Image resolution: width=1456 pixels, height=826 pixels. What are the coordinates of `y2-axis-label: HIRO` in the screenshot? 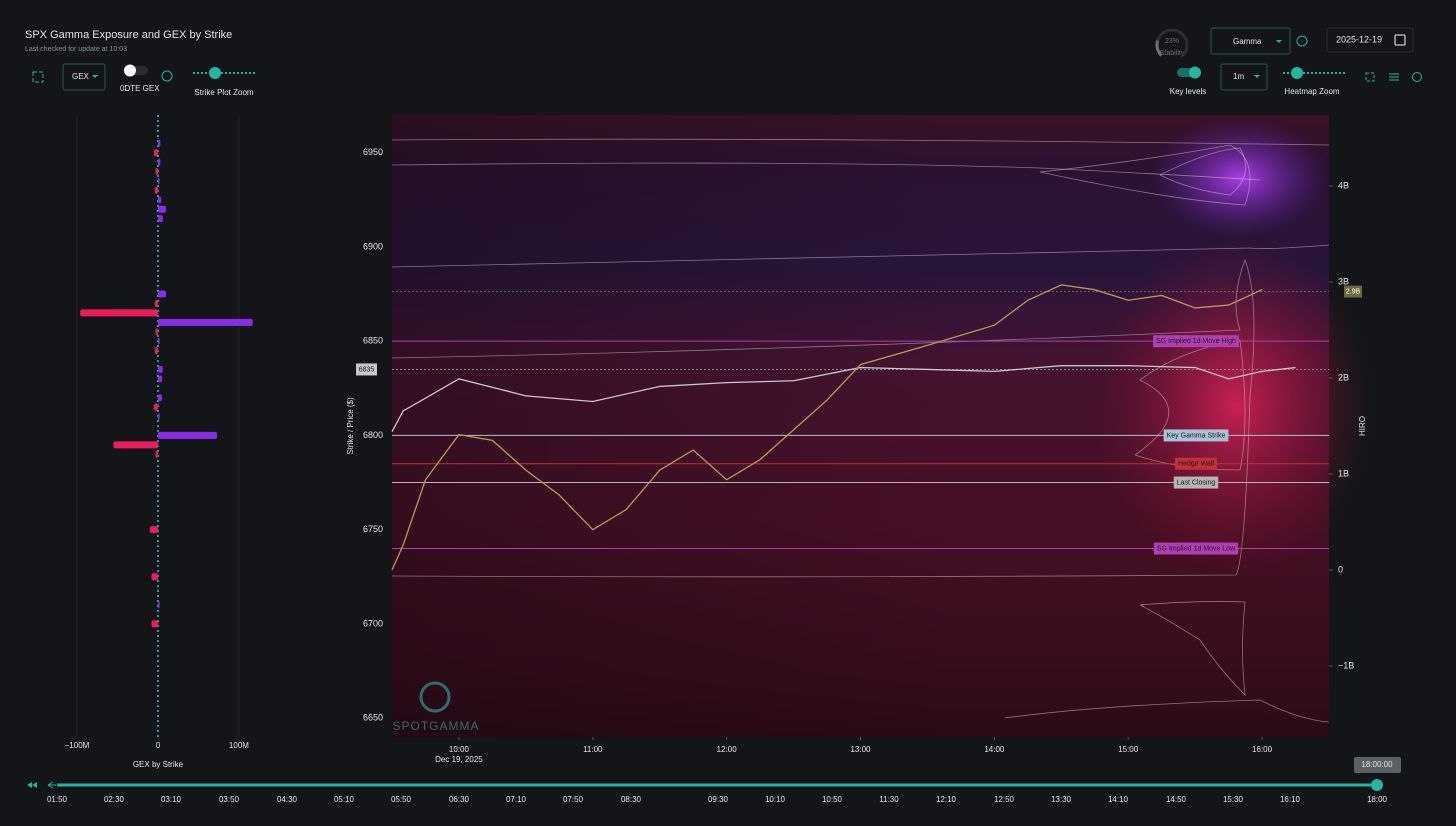 It's located at (1362, 426).